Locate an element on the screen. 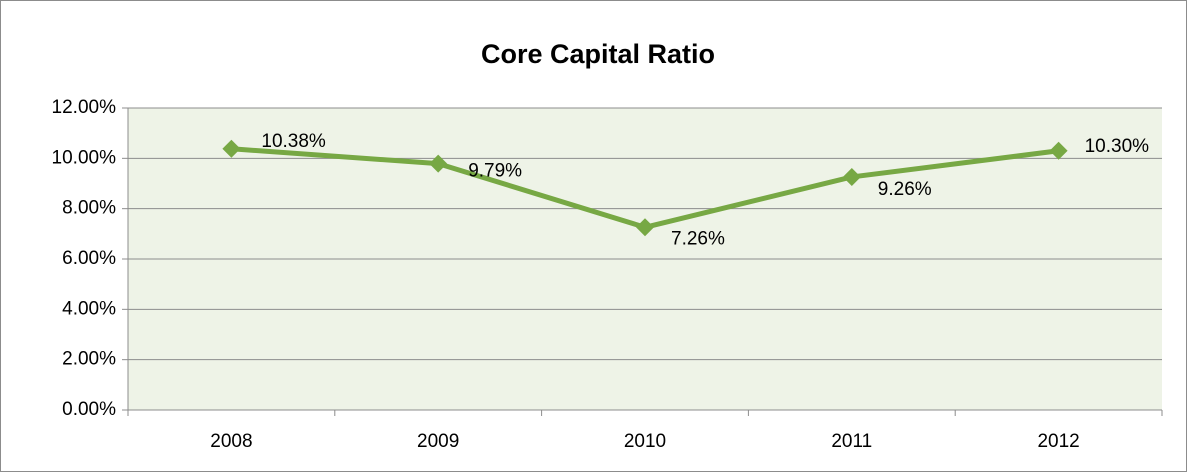  y-tick-label: 2.00% is located at coordinates (89, 359).